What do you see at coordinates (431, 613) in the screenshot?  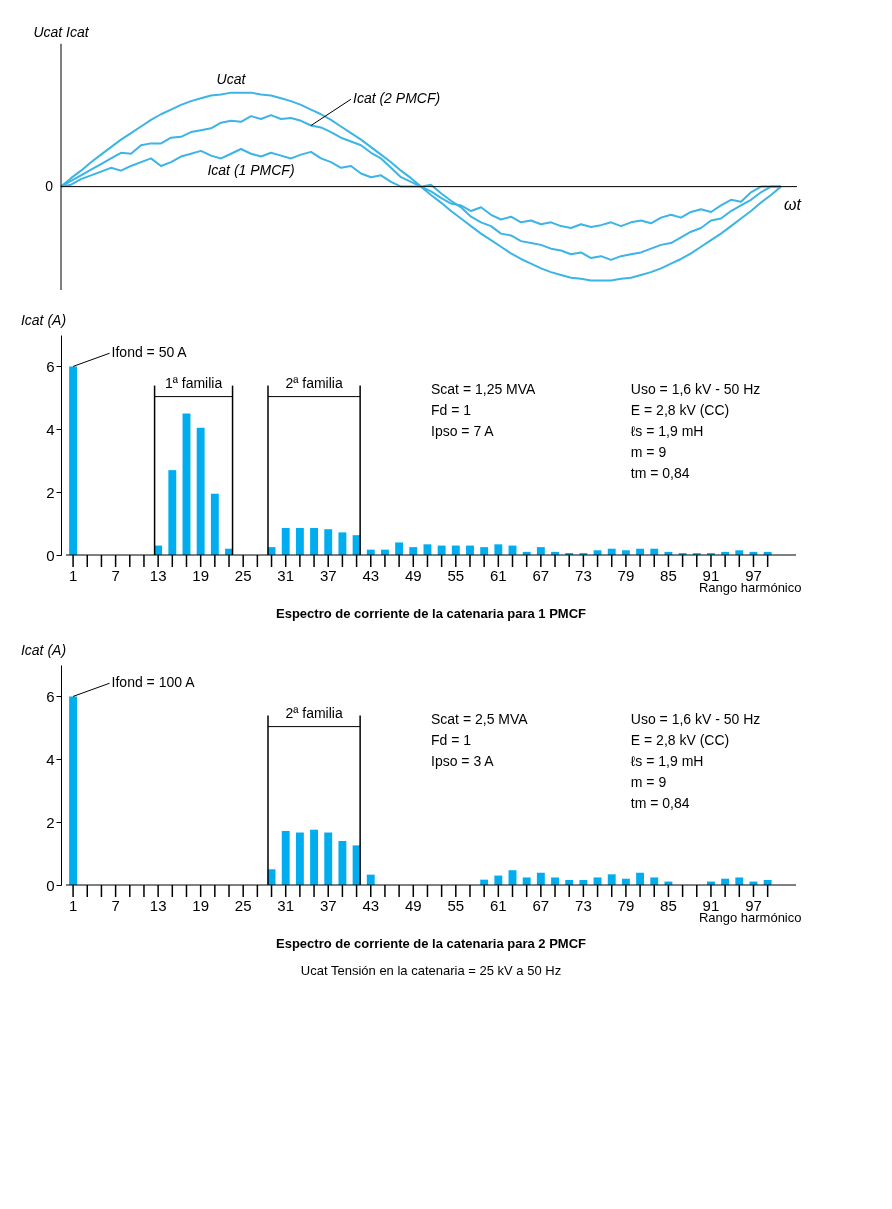 I see `text: Espectro de corriente de la catenaria para 1 PMCF` at bounding box center [431, 613].